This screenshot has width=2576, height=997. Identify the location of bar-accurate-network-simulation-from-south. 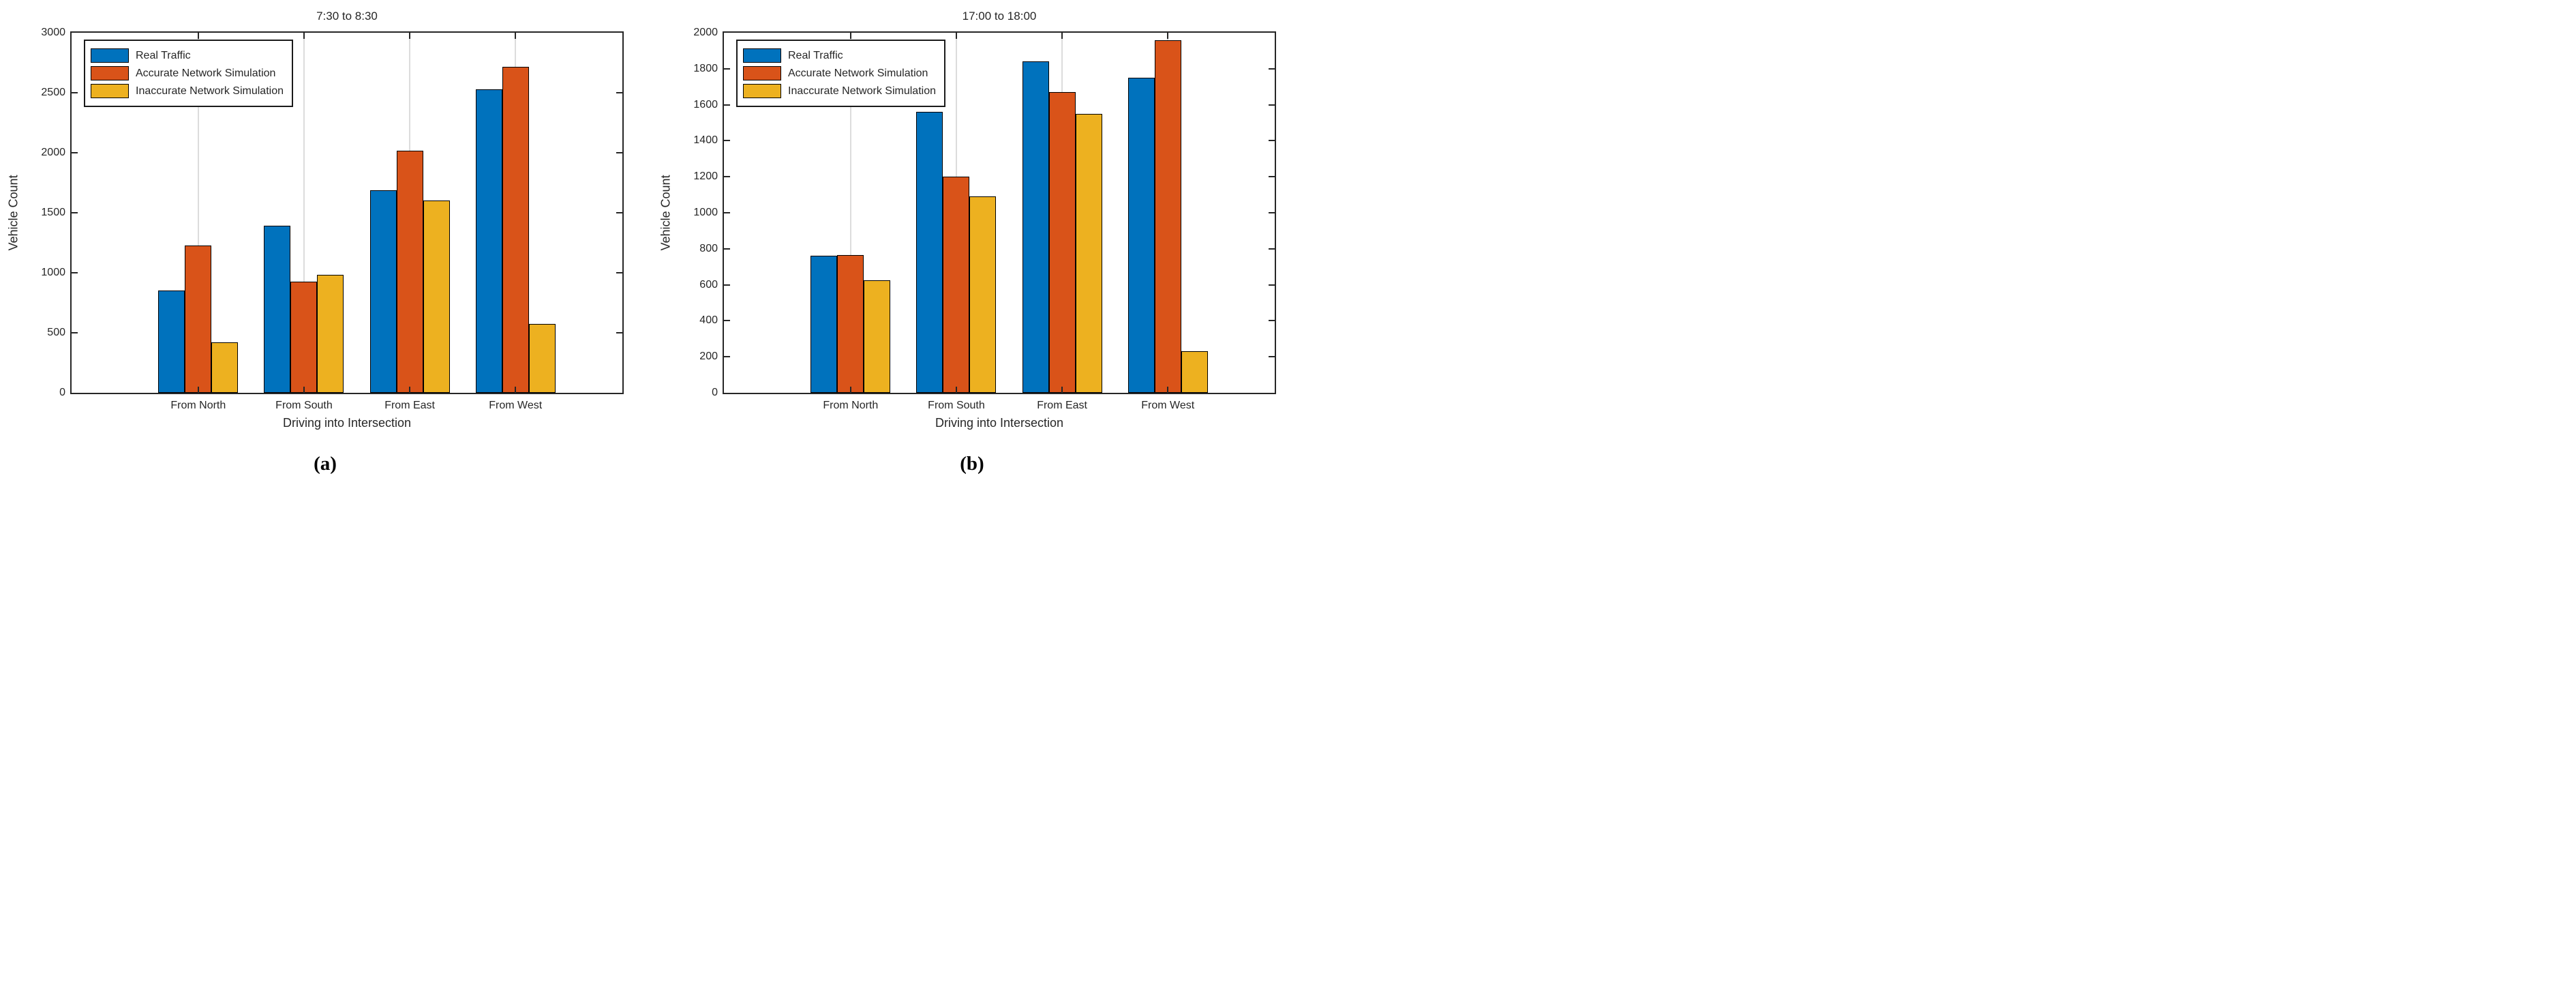
(304, 337).